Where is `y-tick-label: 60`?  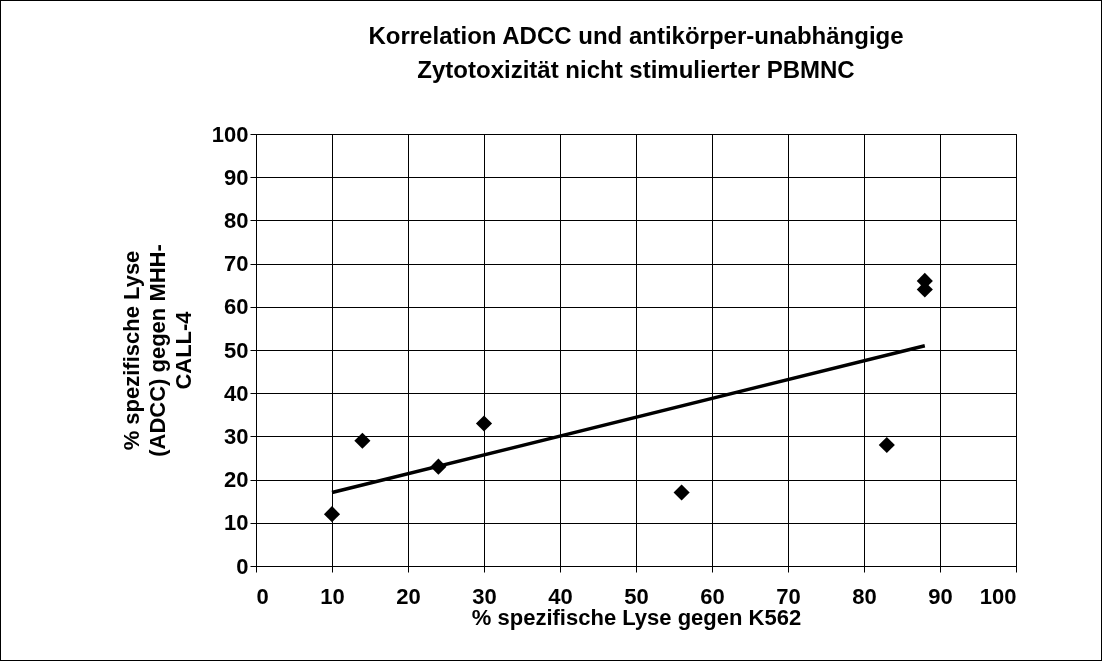 y-tick-label: 60 is located at coordinates (236, 307).